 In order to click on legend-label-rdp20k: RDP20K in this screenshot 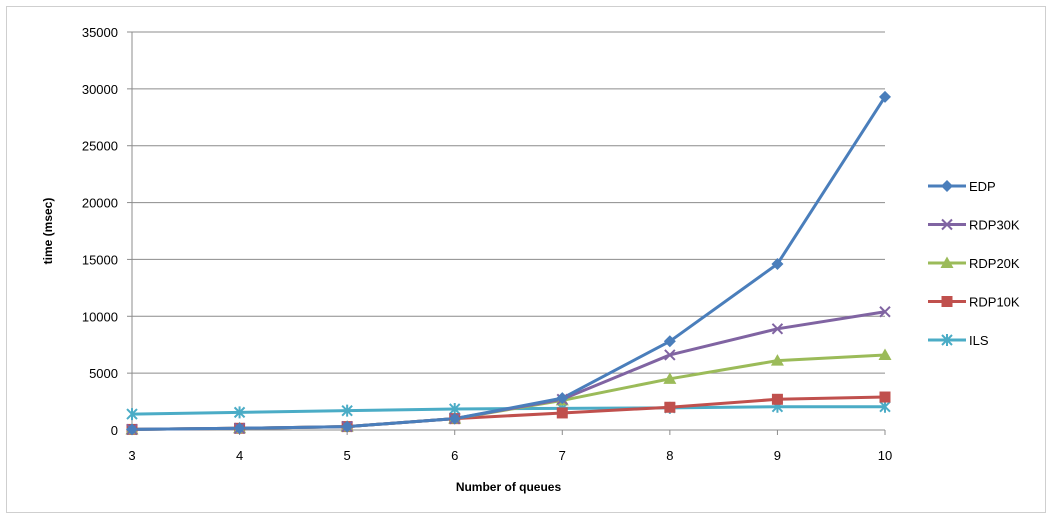, I will do `click(994, 263)`.